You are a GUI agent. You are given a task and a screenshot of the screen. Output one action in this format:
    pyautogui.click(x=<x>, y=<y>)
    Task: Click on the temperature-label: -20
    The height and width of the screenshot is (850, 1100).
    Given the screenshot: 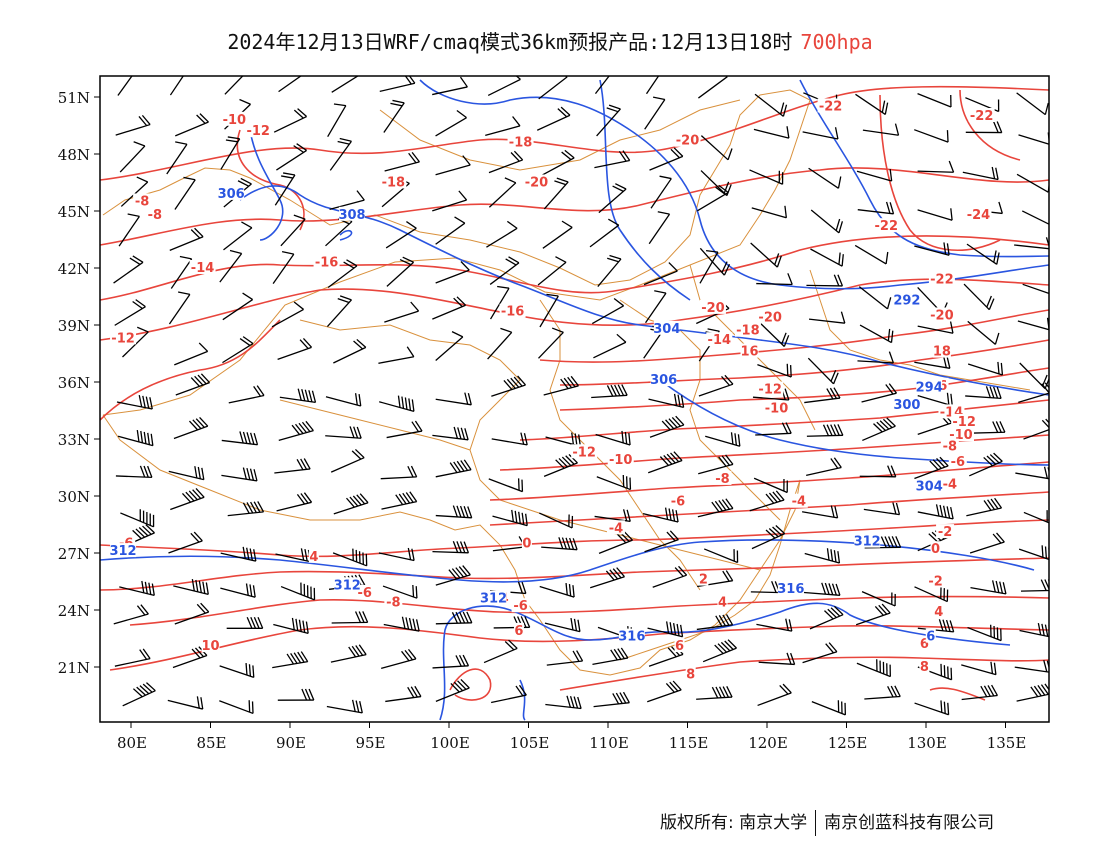 What is the action you would take?
    pyautogui.click(x=770, y=317)
    